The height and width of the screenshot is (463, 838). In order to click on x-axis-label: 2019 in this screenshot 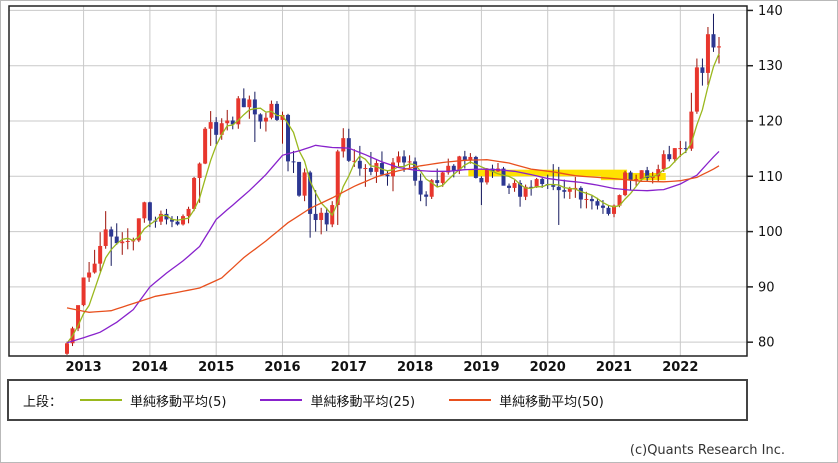, I will do `click(481, 367)`.